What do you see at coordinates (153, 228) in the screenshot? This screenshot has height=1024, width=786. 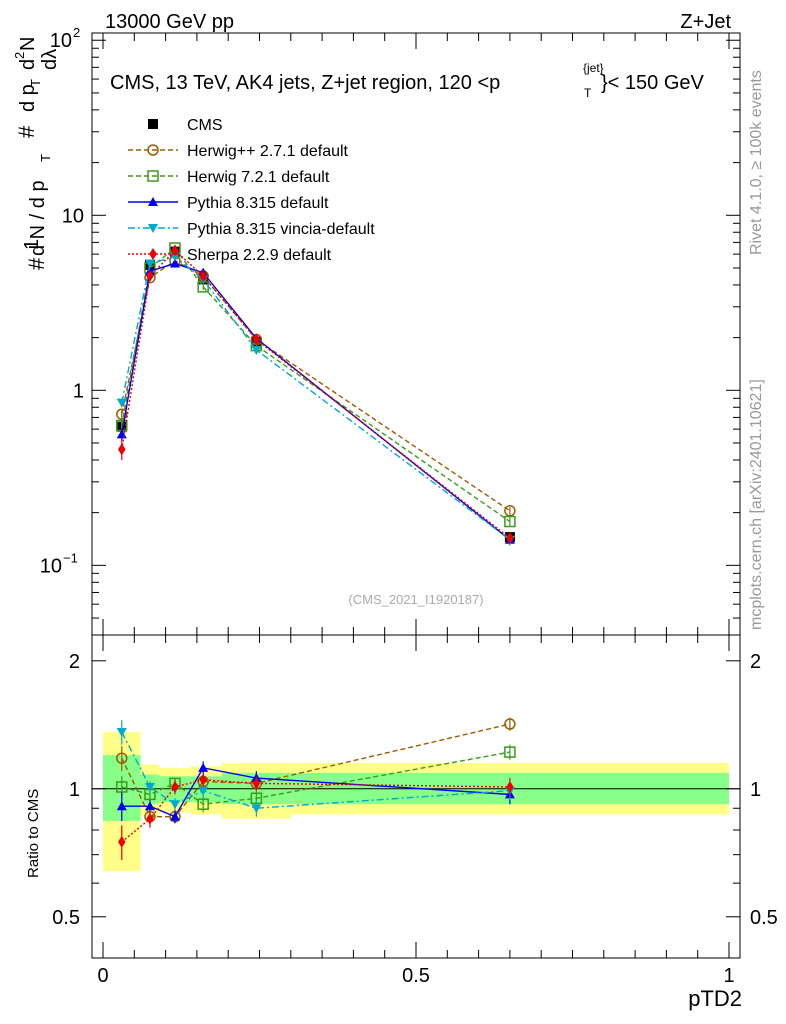 I see `legend-marker-pythia-8-315-vincia-default` at bounding box center [153, 228].